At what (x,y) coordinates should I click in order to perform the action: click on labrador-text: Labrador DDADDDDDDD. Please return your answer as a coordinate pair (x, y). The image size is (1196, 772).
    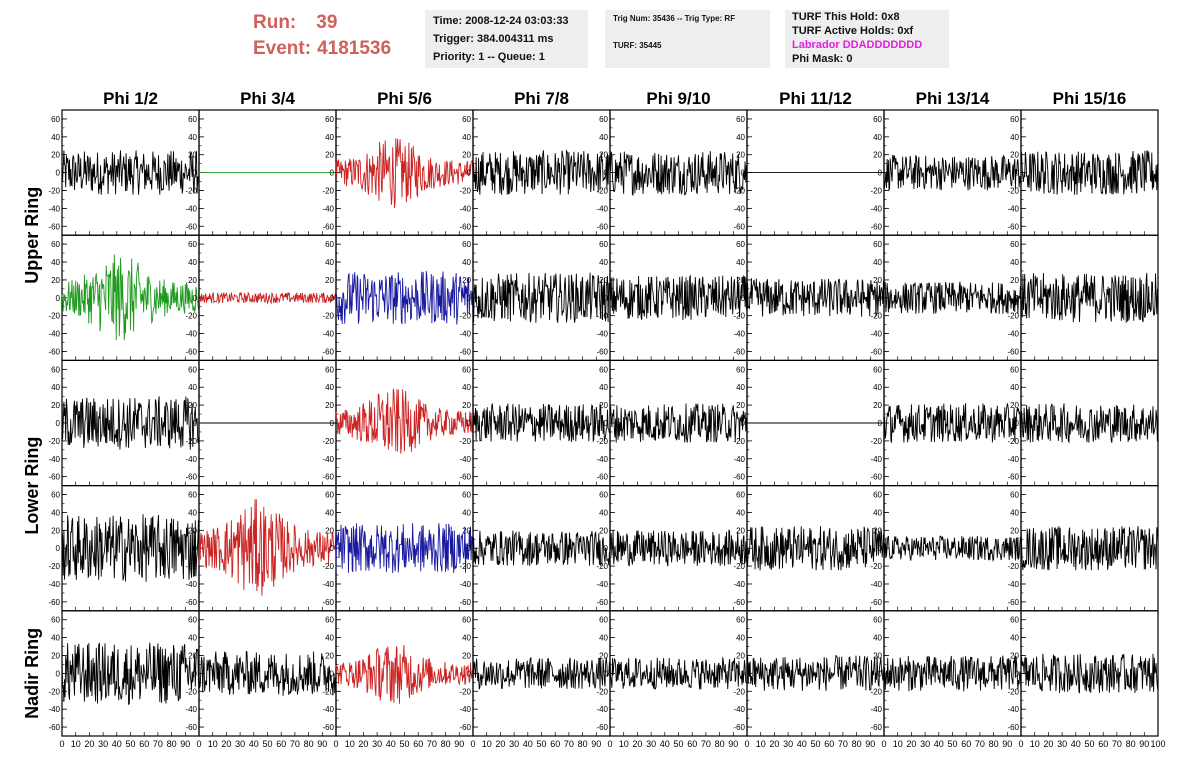
    Looking at the image, I should click on (857, 45).